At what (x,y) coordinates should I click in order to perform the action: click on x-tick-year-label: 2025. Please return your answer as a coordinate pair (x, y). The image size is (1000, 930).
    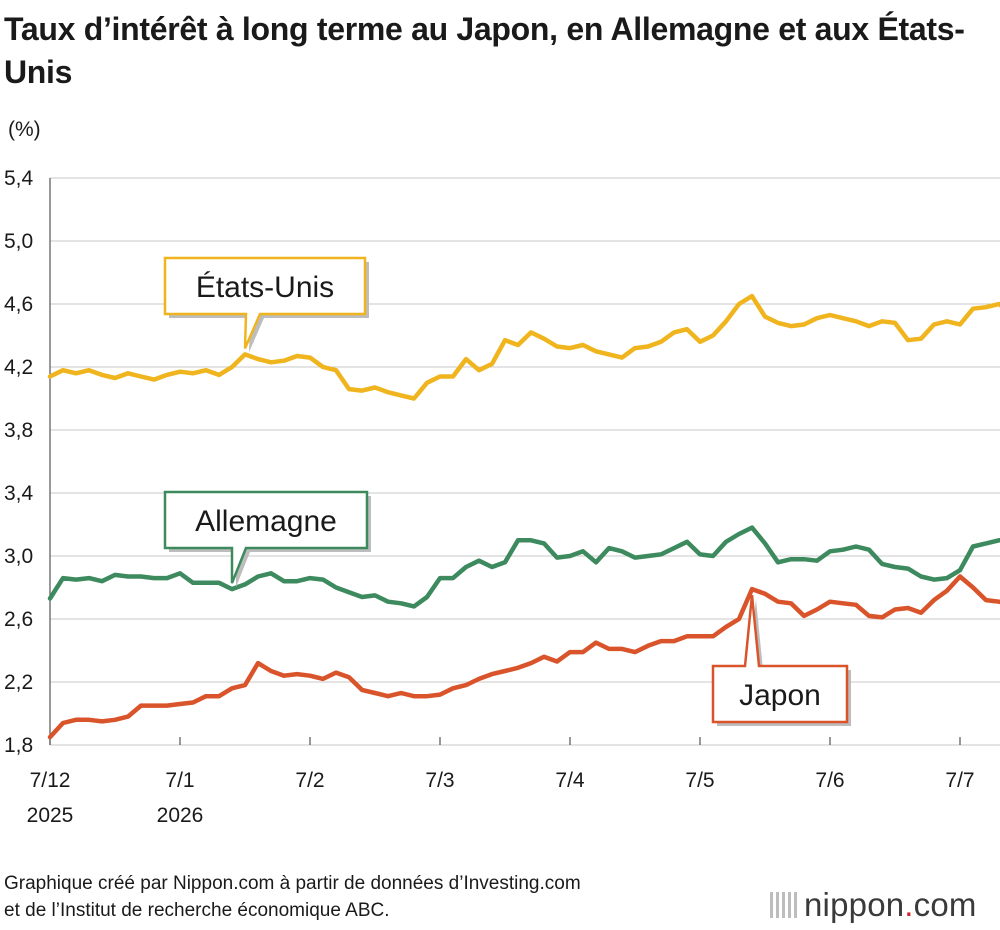
    Looking at the image, I should click on (50, 815).